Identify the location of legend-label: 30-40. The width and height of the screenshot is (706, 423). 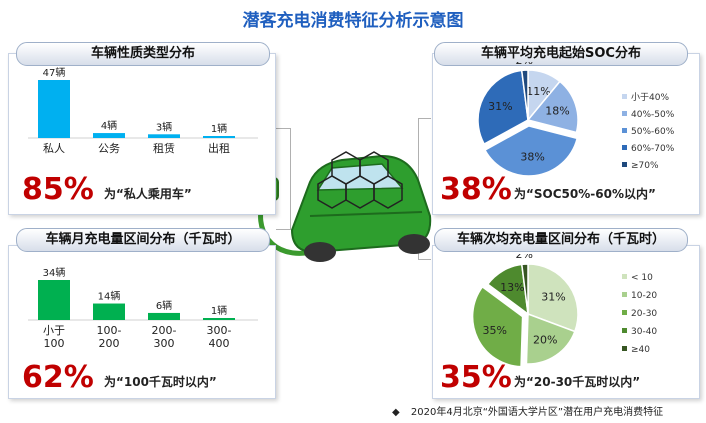
(644, 332).